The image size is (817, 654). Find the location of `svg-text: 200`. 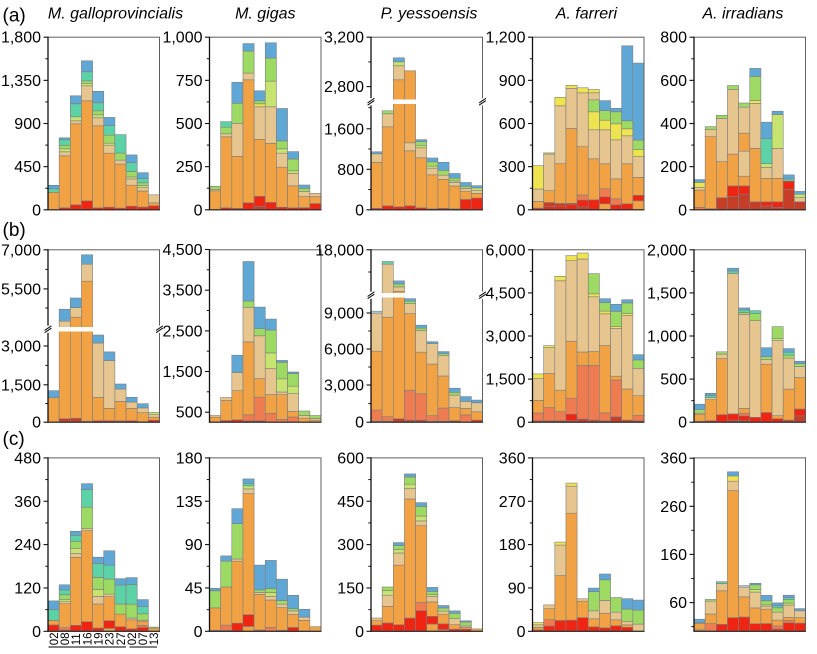

svg-text: 200 is located at coordinates (673, 167).